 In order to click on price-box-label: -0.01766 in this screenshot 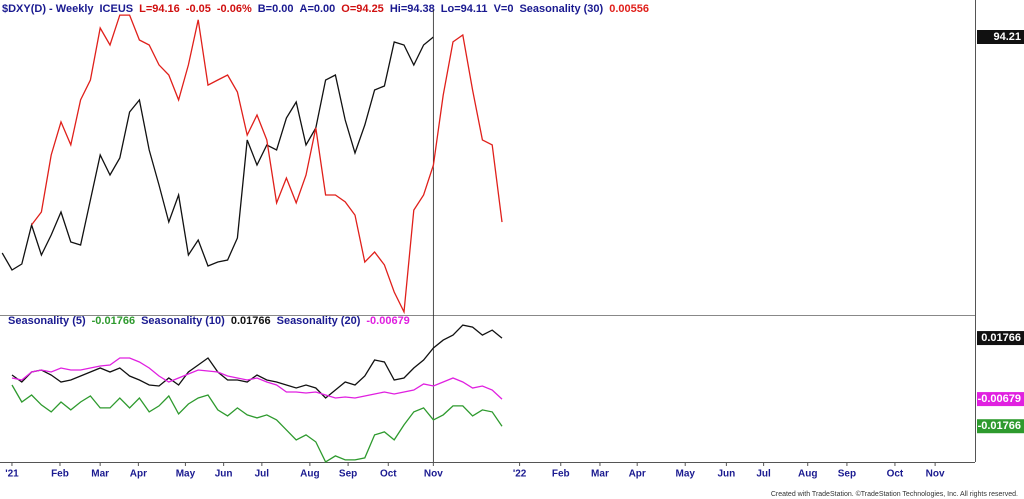, I will do `click(999, 426)`.